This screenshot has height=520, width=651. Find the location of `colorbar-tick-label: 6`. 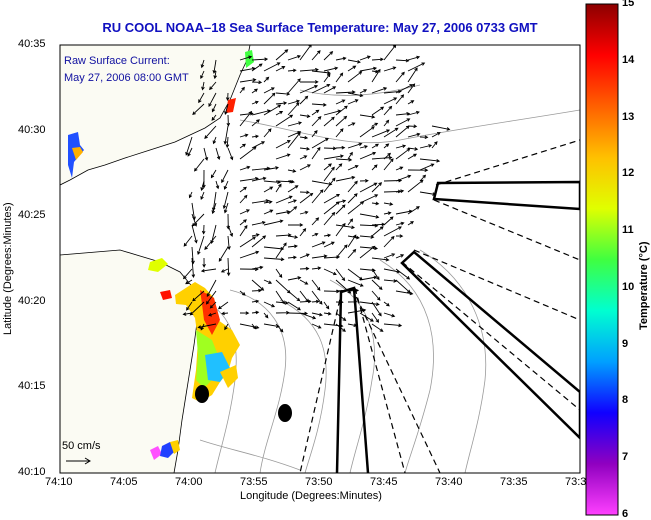

colorbar-tick-label: 6 is located at coordinates (625, 514).